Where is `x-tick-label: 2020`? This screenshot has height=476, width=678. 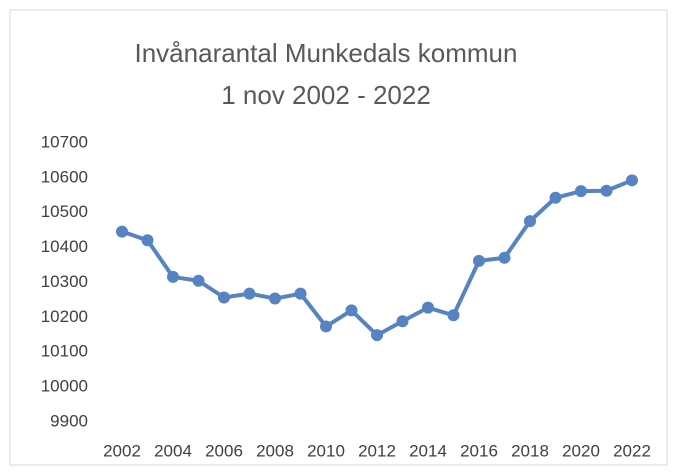 x-tick-label: 2020 is located at coordinates (581, 450).